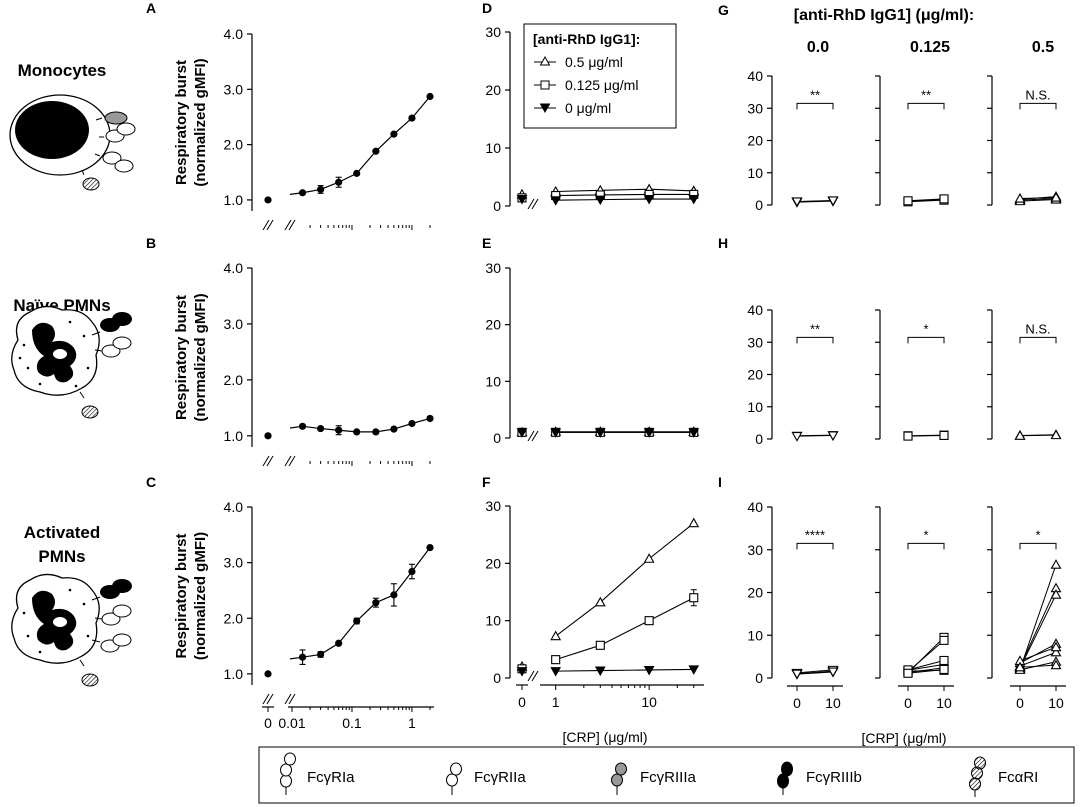 This screenshot has height=807, width=1084. I want to click on panel-letter-f: F, so click(486, 482).